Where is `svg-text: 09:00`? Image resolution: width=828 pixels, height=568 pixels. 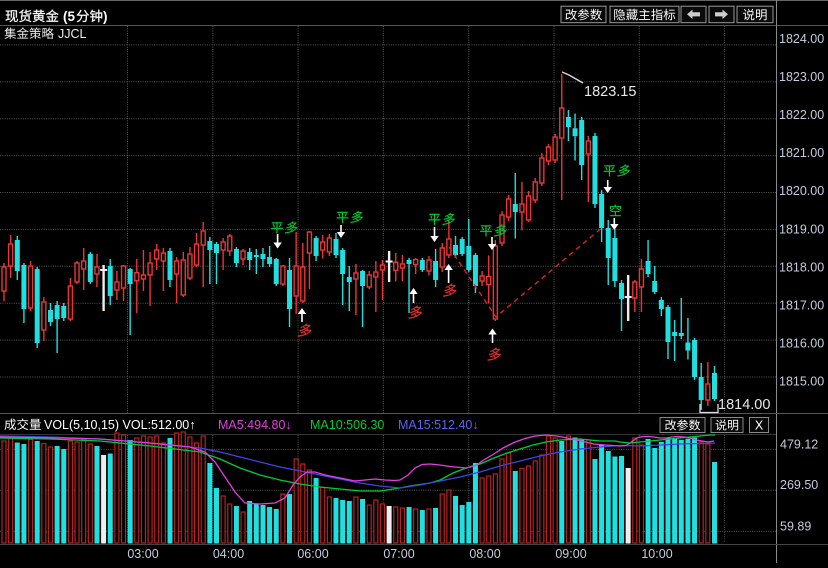 svg-text: 09:00 is located at coordinates (570, 554).